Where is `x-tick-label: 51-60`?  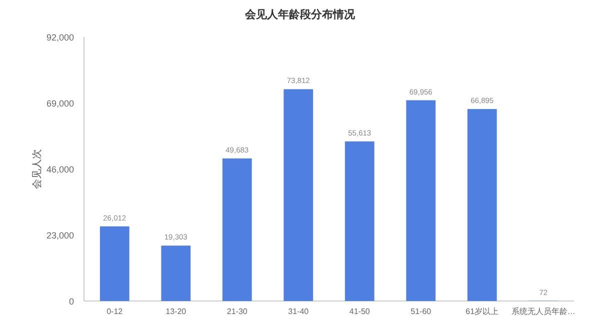
x-tick-label: 51-60 is located at coordinates (421, 311).